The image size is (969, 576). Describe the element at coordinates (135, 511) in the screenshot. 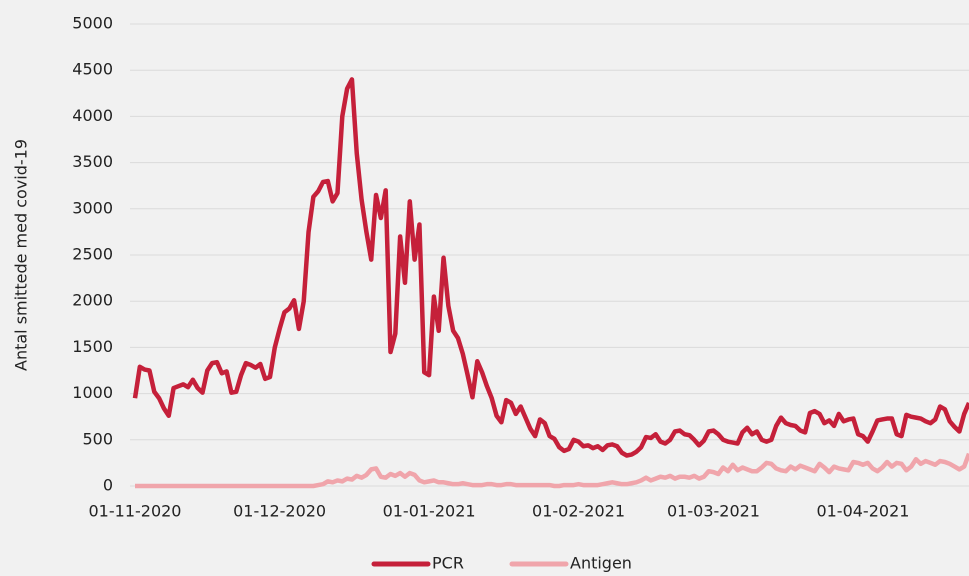

I see `x-tick-label: 01-11-2020` at that location.